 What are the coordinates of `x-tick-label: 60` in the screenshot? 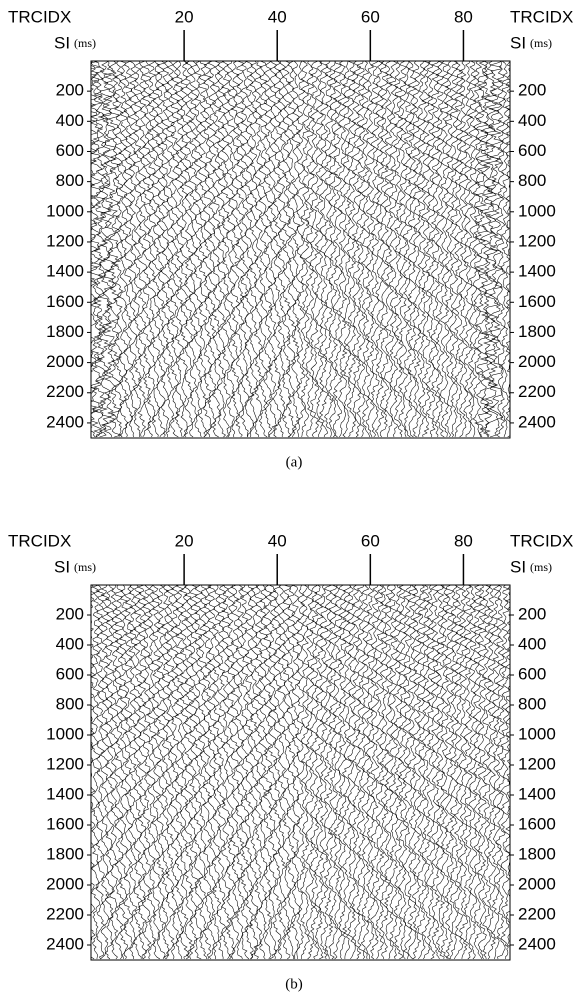 It's located at (370, 16).